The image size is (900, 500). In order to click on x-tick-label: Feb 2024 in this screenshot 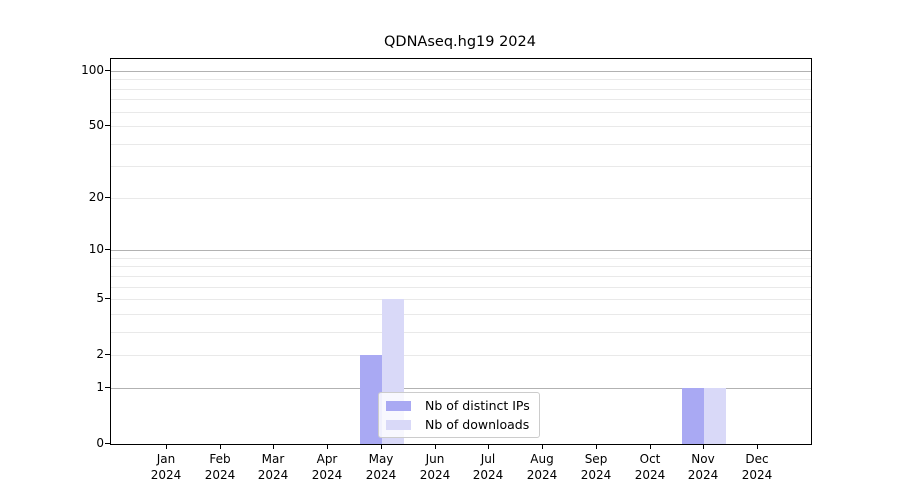, I will do `click(220, 467)`.